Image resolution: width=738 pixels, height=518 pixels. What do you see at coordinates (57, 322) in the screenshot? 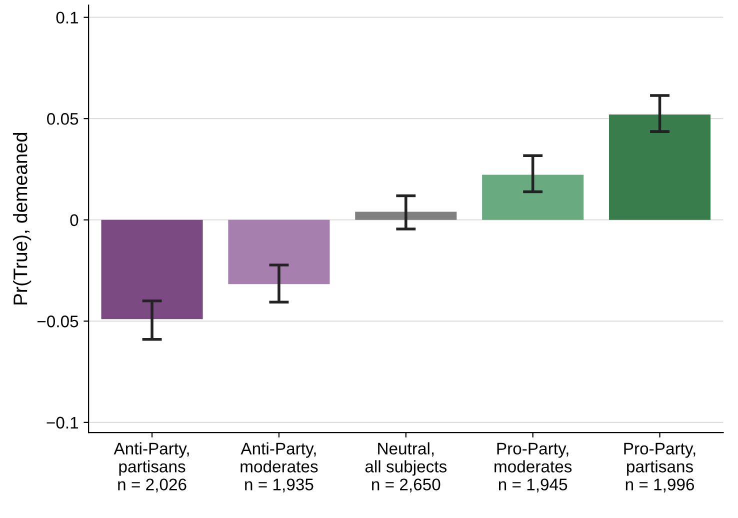
I see `y-tick-label: −0.05` at bounding box center [57, 322].